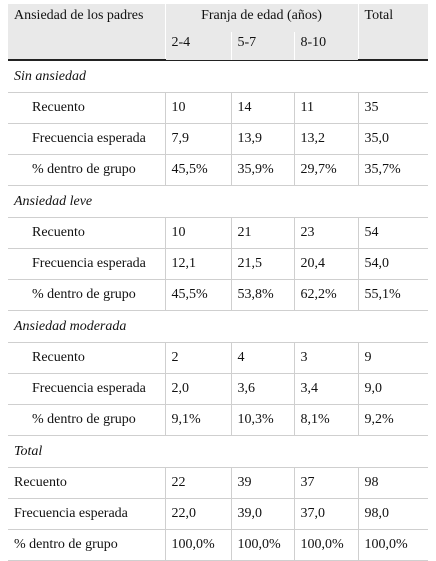 The image size is (436, 561). I want to click on table-row: Frecuencia esperada 22,0 39,0 37,0 98,0, so click(218, 514).